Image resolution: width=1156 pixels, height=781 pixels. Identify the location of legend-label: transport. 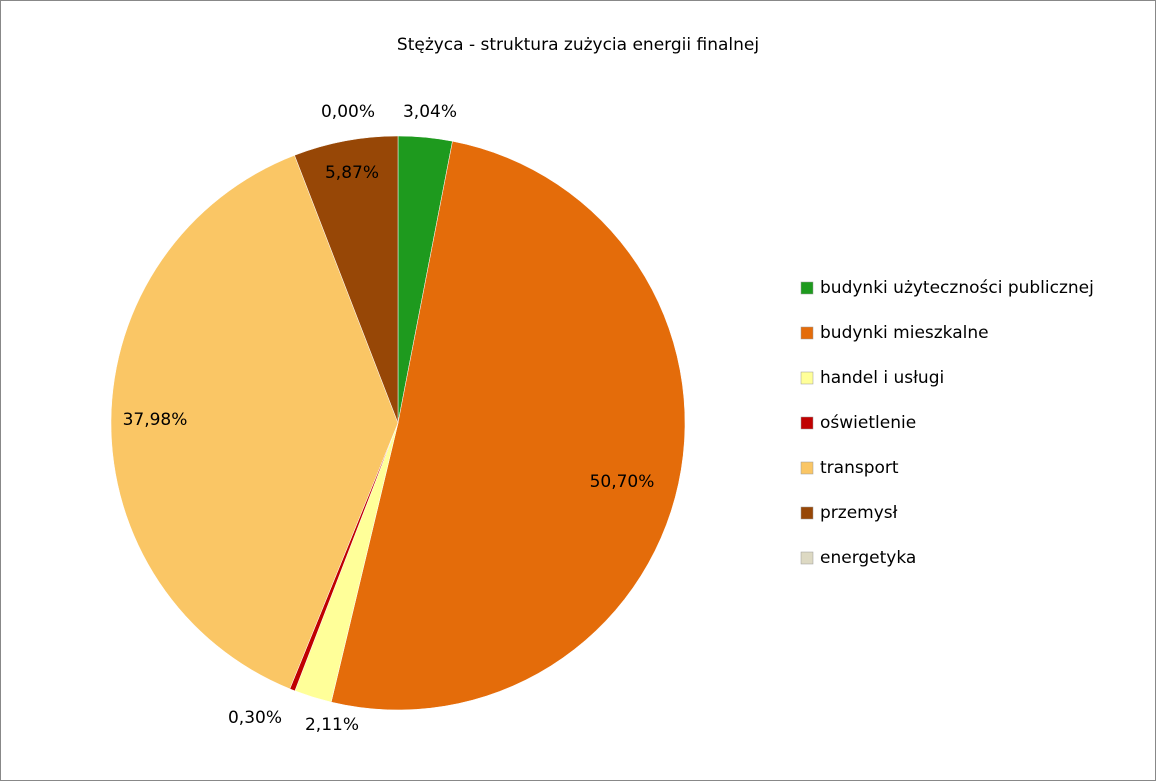
(859, 468).